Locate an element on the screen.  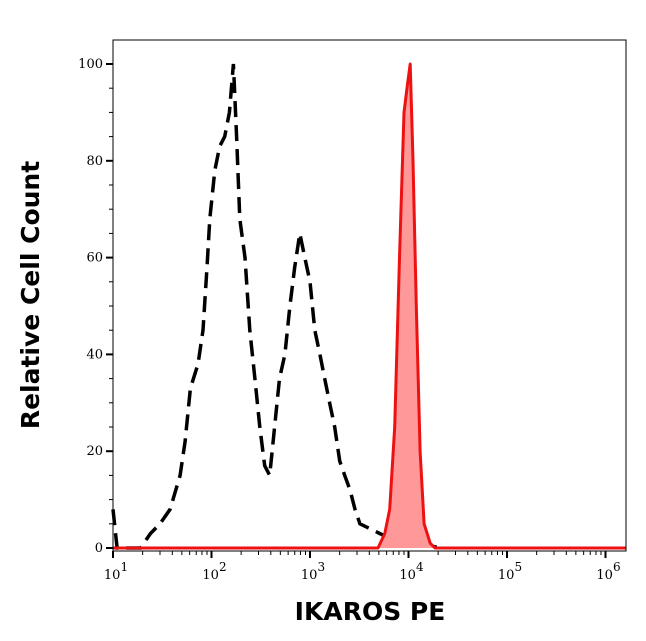
x-tick-label: 10⁵ is located at coordinates (510, 571).